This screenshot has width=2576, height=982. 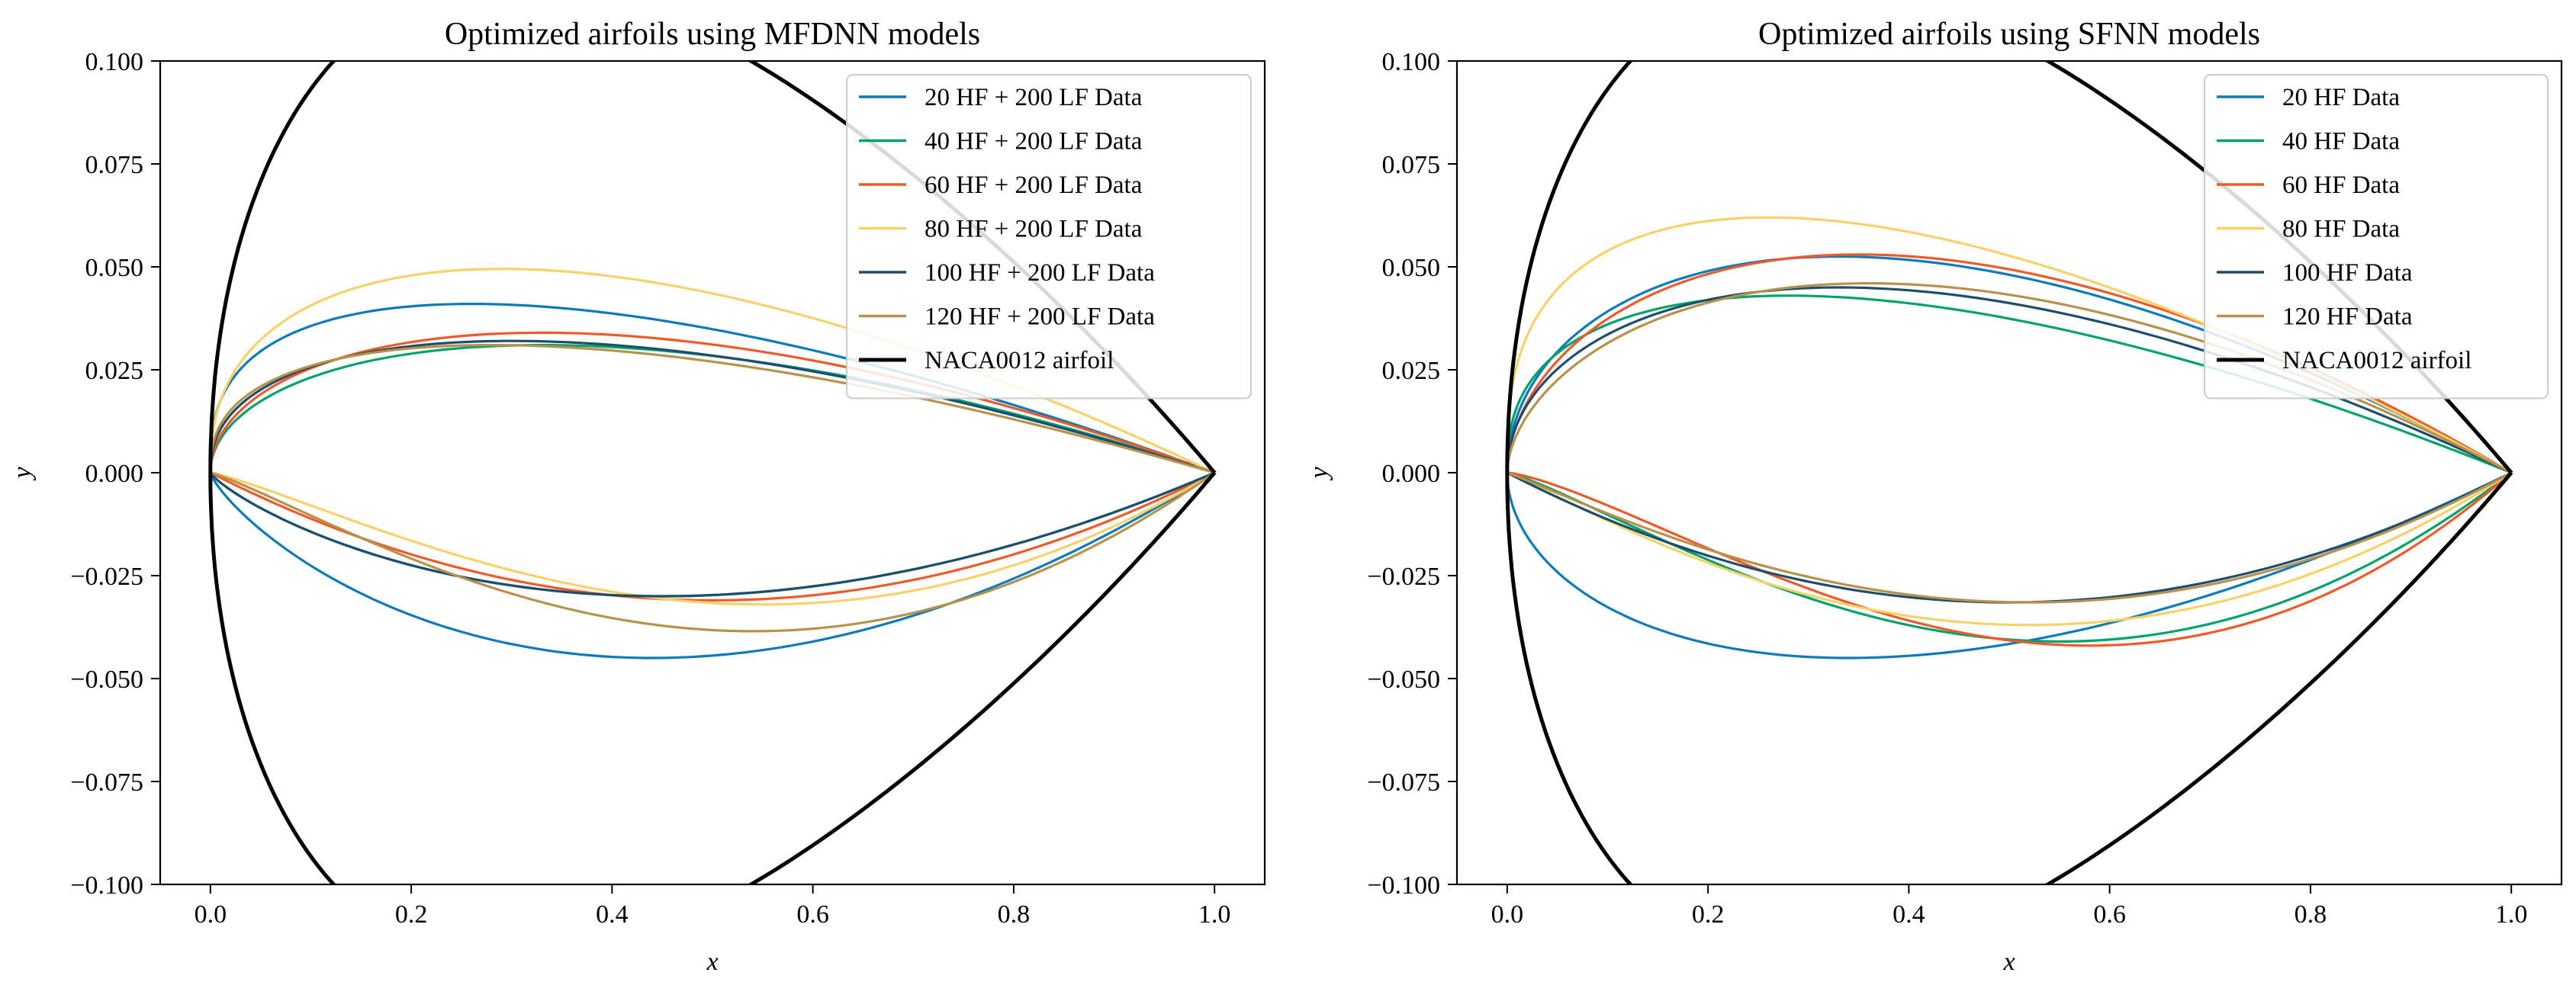 What do you see at coordinates (2341, 142) in the screenshot?
I see `legend-entry: 40 HF Data` at bounding box center [2341, 142].